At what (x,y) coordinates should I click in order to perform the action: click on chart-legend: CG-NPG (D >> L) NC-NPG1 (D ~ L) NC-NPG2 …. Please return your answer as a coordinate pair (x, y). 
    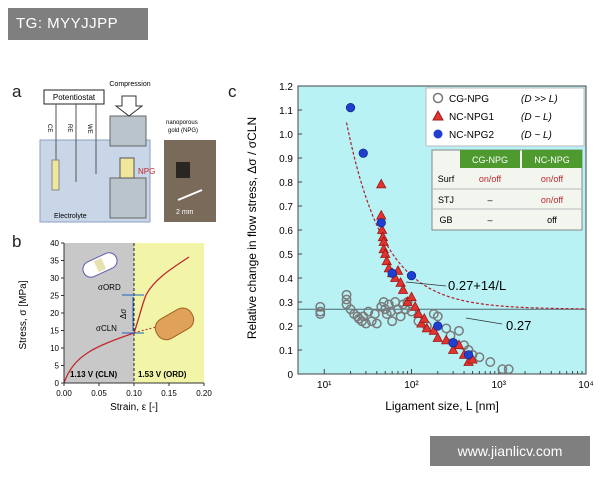
    Looking at the image, I should click on (505, 117).